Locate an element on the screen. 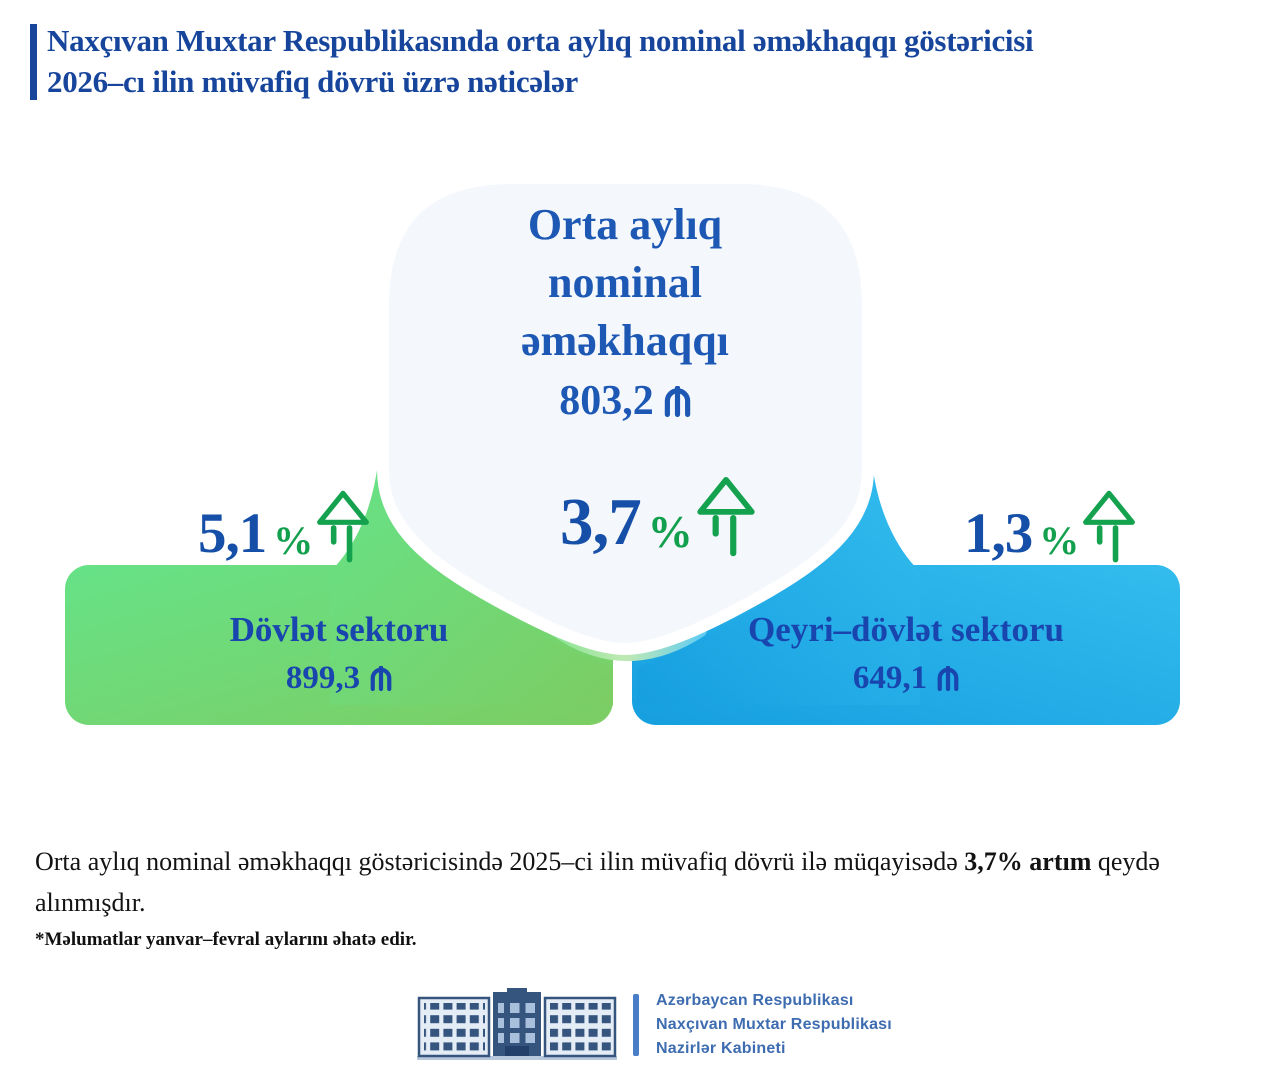 This screenshot has width=1280, height=1073. non-state-sector-card: Qeyri–dövlət sektoru 649,1 is located at coordinates (906, 652).